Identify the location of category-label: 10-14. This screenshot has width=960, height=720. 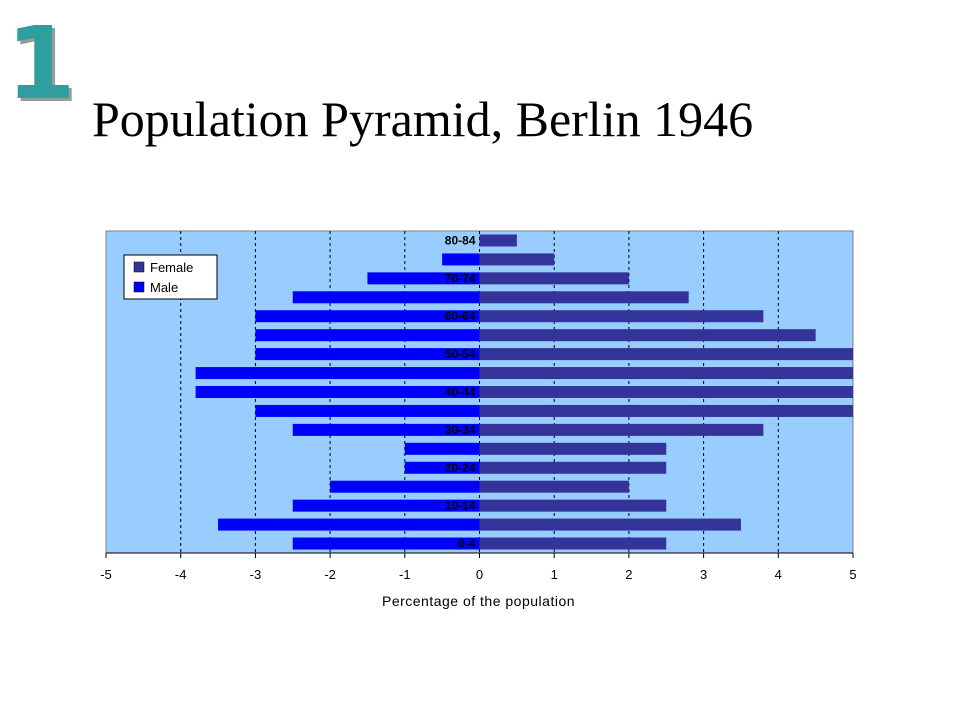
(460, 506).